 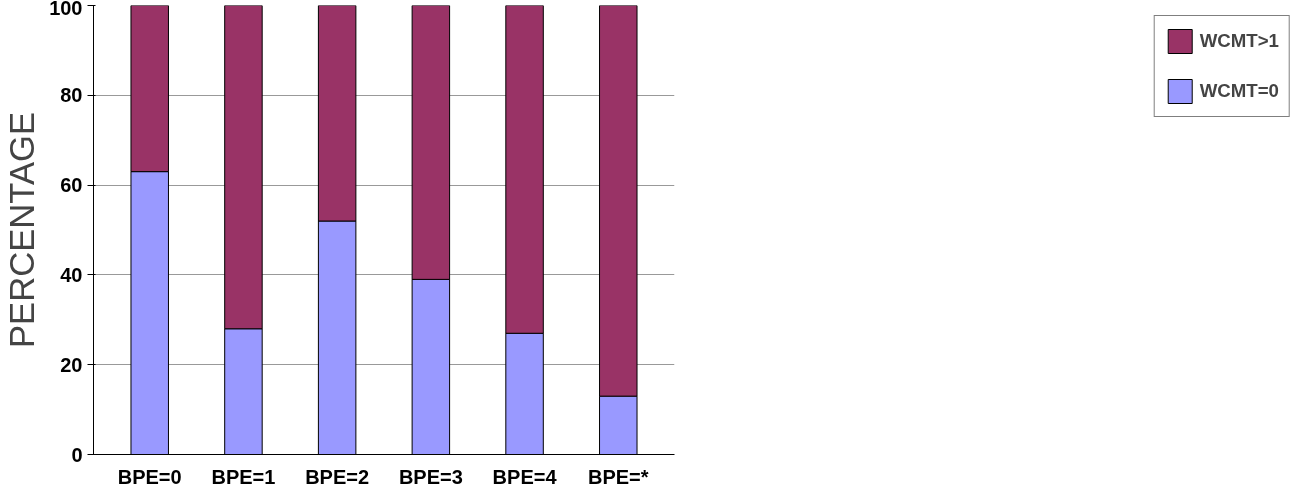 What do you see at coordinates (525, 476) in the screenshot?
I see `x-tick-label: BPE=4` at bounding box center [525, 476].